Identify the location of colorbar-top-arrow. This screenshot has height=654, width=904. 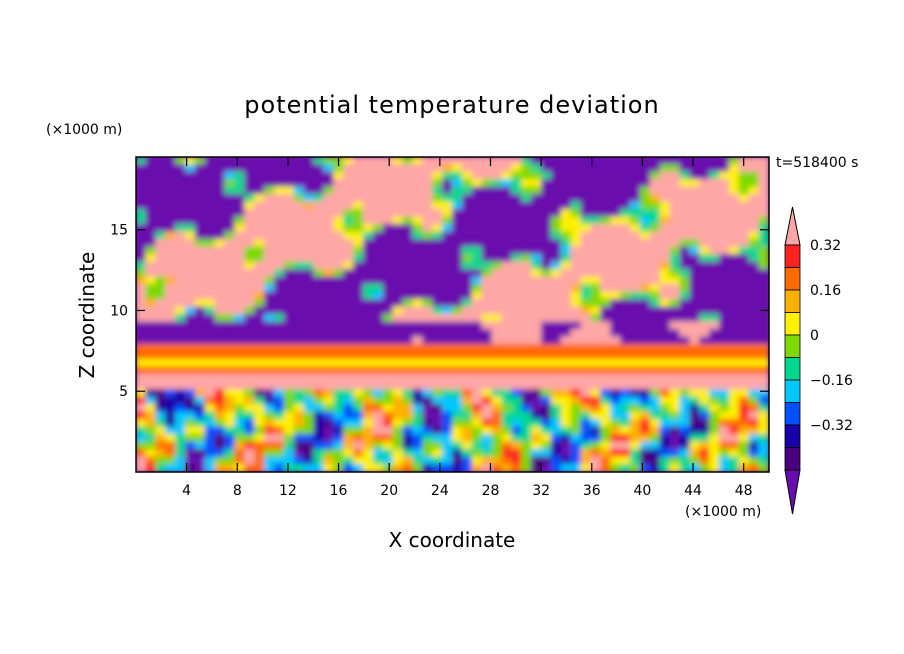
(792, 226).